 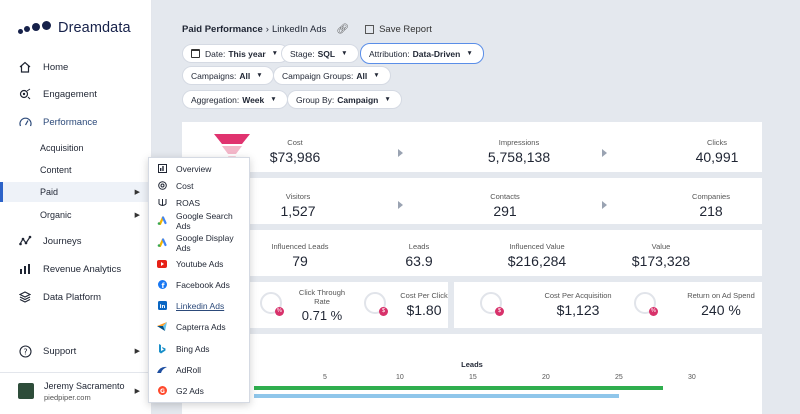 I want to click on adroll-icon, so click(x=162, y=370).